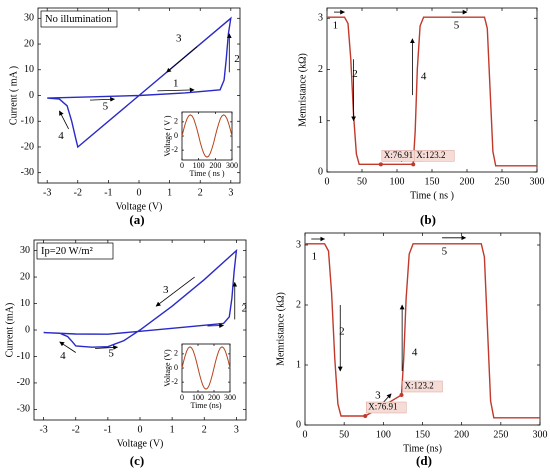 The height and width of the screenshot is (474, 550). What do you see at coordinates (67, 251) in the screenshot?
I see `label-box-text: Ip=20 W/m²` at bounding box center [67, 251].